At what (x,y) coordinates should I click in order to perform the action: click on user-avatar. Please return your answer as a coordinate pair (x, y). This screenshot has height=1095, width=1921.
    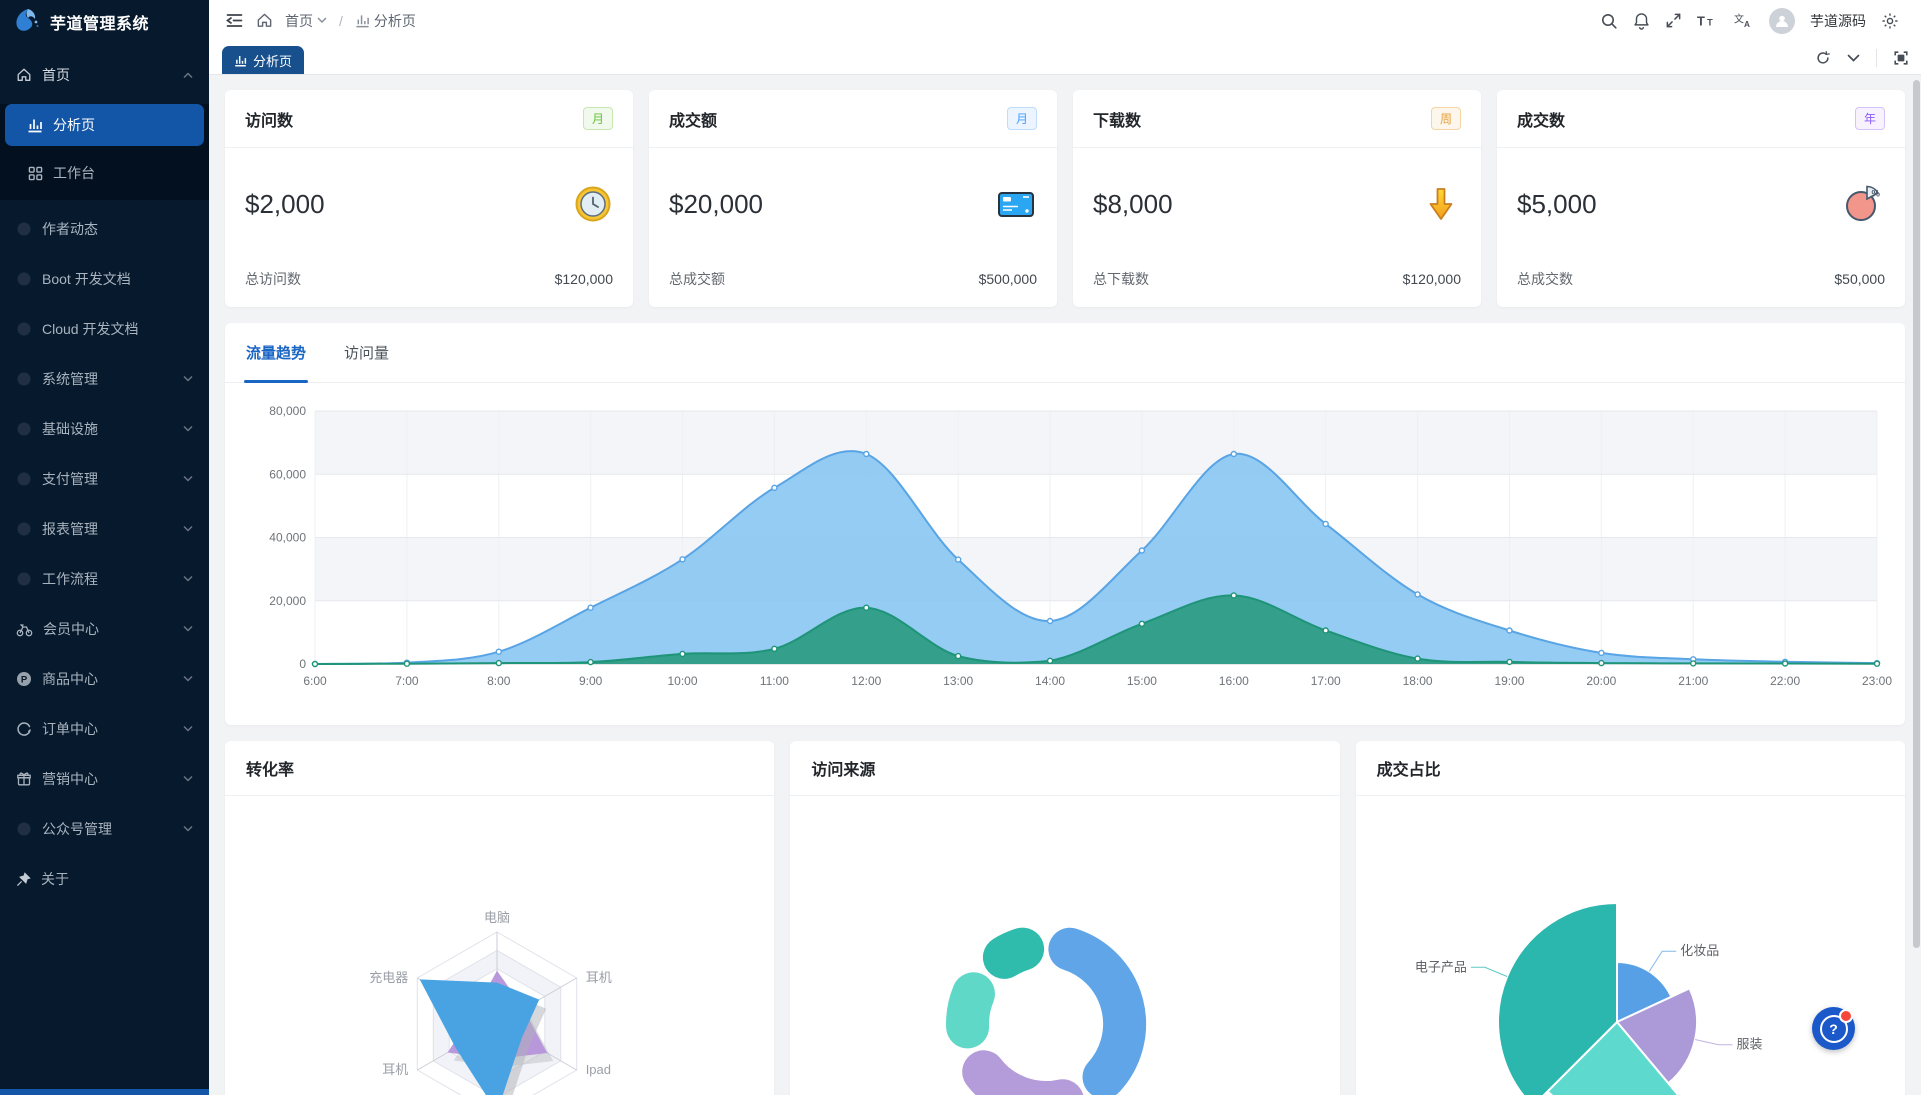
    Looking at the image, I should click on (1782, 20).